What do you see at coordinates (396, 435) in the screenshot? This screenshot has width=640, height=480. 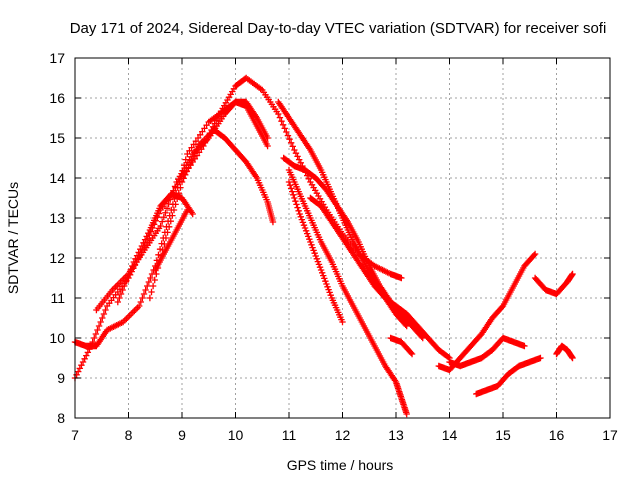 I see `x-tick-label: 13` at bounding box center [396, 435].